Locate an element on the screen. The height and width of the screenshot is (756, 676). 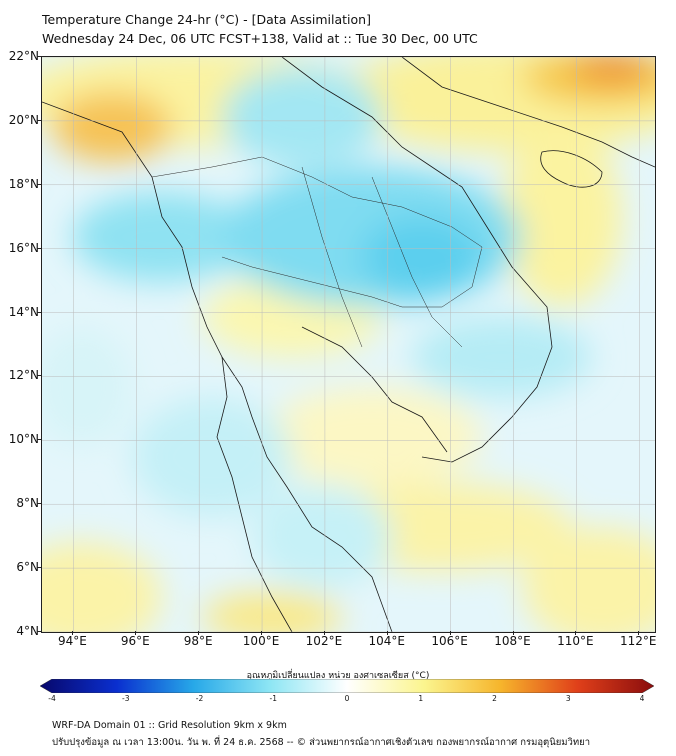
country-borders is located at coordinates (317, 252).